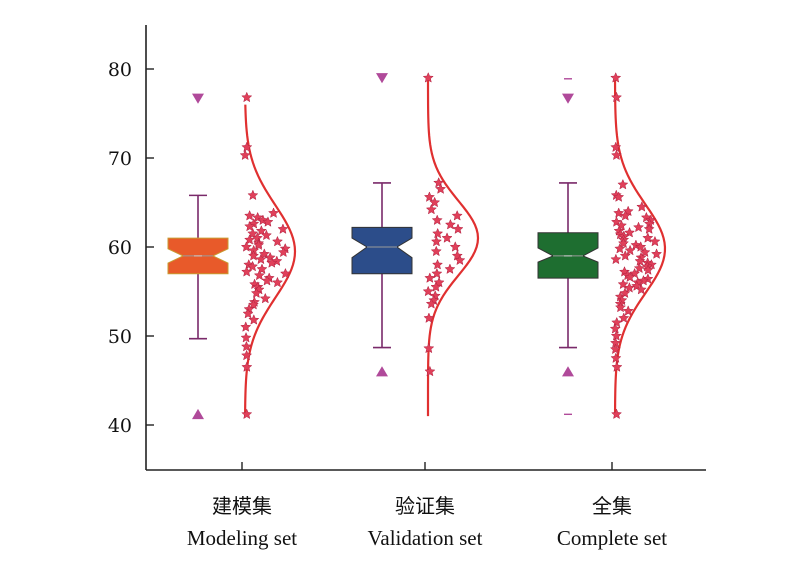  Describe the element at coordinates (612, 538) in the screenshot. I see `category-label-en: Complete set` at that location.